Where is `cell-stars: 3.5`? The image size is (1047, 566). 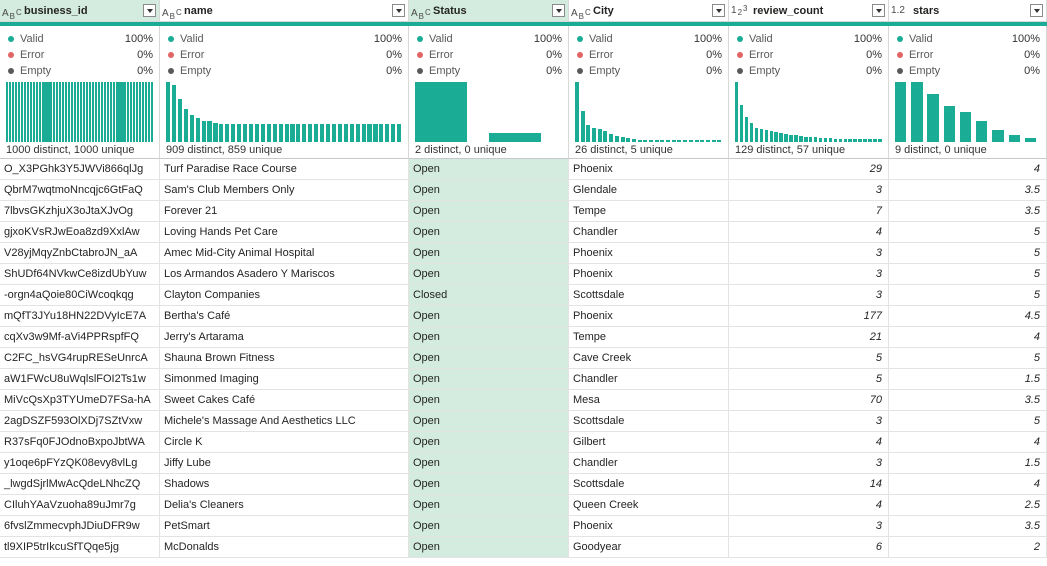
cell-stars: 3.5 is located at coordinates (968, 190).